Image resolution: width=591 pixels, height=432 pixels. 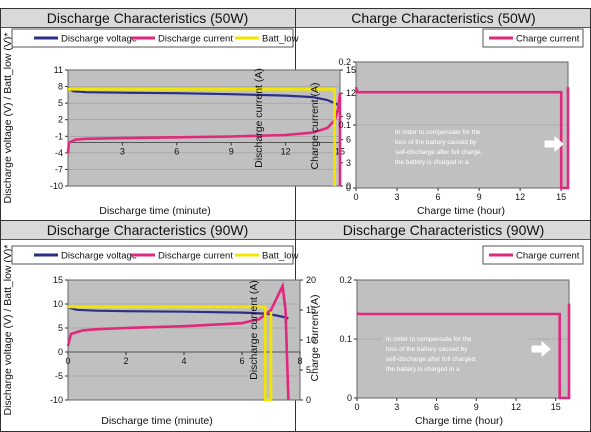 What do you see at coordinates (443, 230) in the screenshot?
I see `panel-title-3: Discharge Characteristics (90W)` at bounding box center [443, 230].